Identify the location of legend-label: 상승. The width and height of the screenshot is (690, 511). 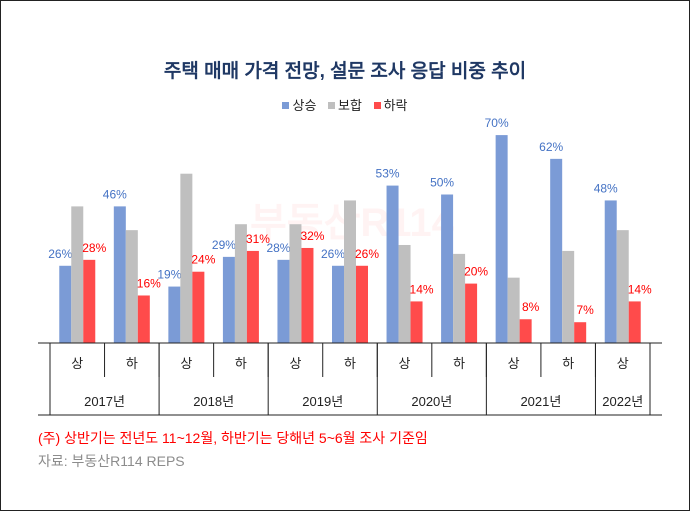
(304, 105).